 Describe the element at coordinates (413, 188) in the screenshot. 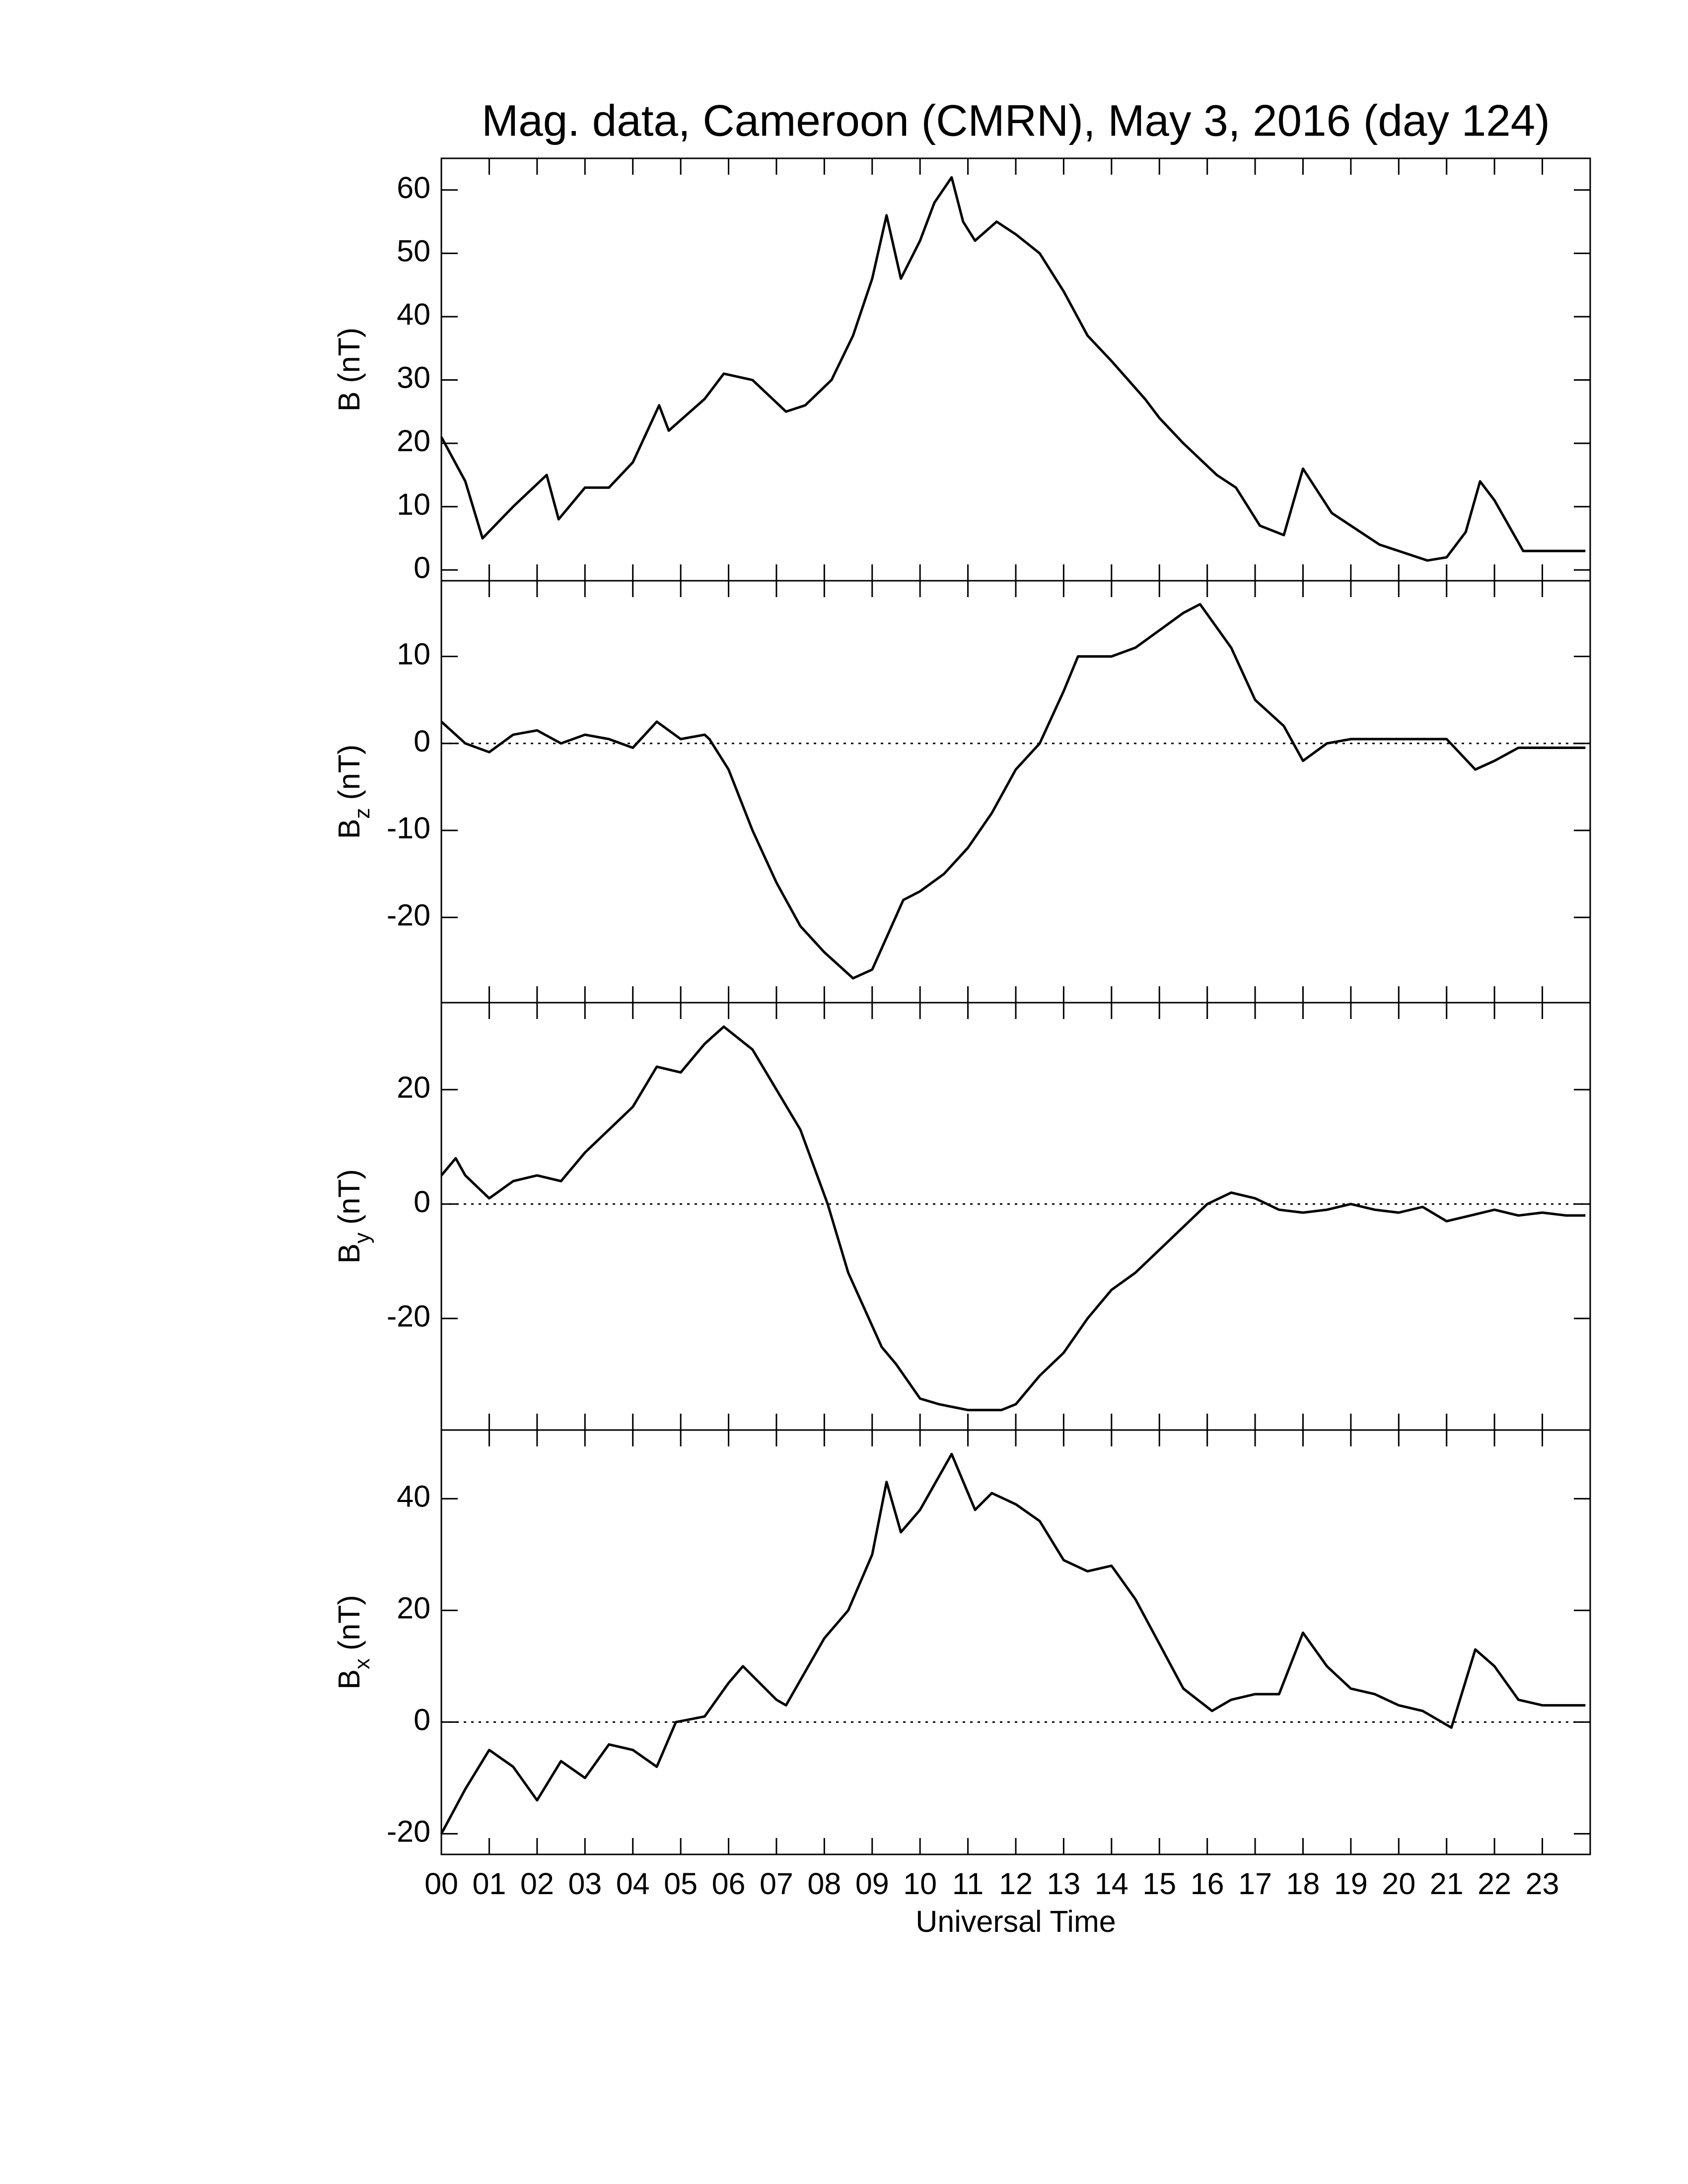

I see `y-tick-label: 60` at that location.